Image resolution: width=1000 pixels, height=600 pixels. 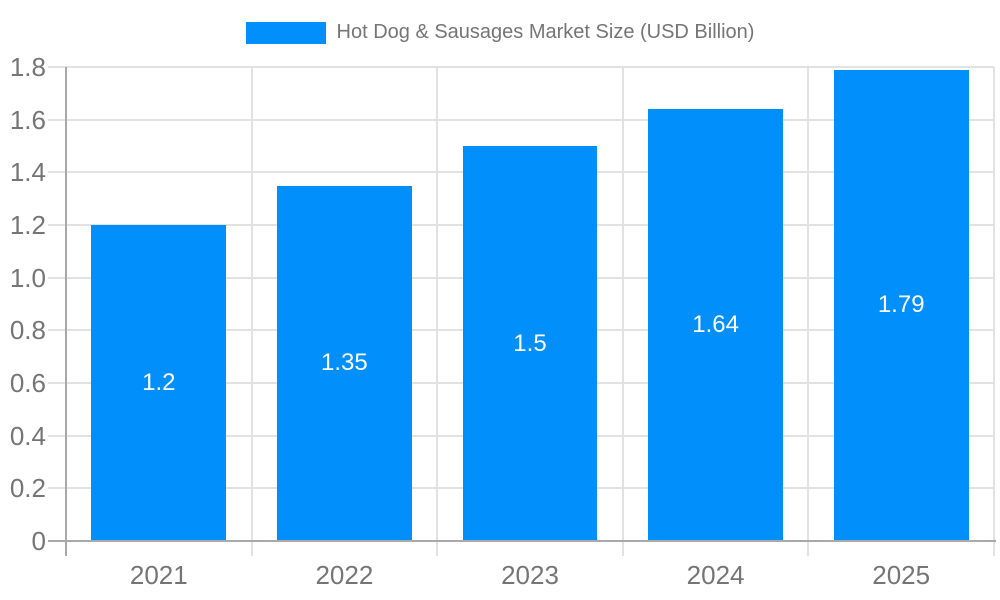 I want to click on bar-value-label: 1.5, so click(x=530, y=343).